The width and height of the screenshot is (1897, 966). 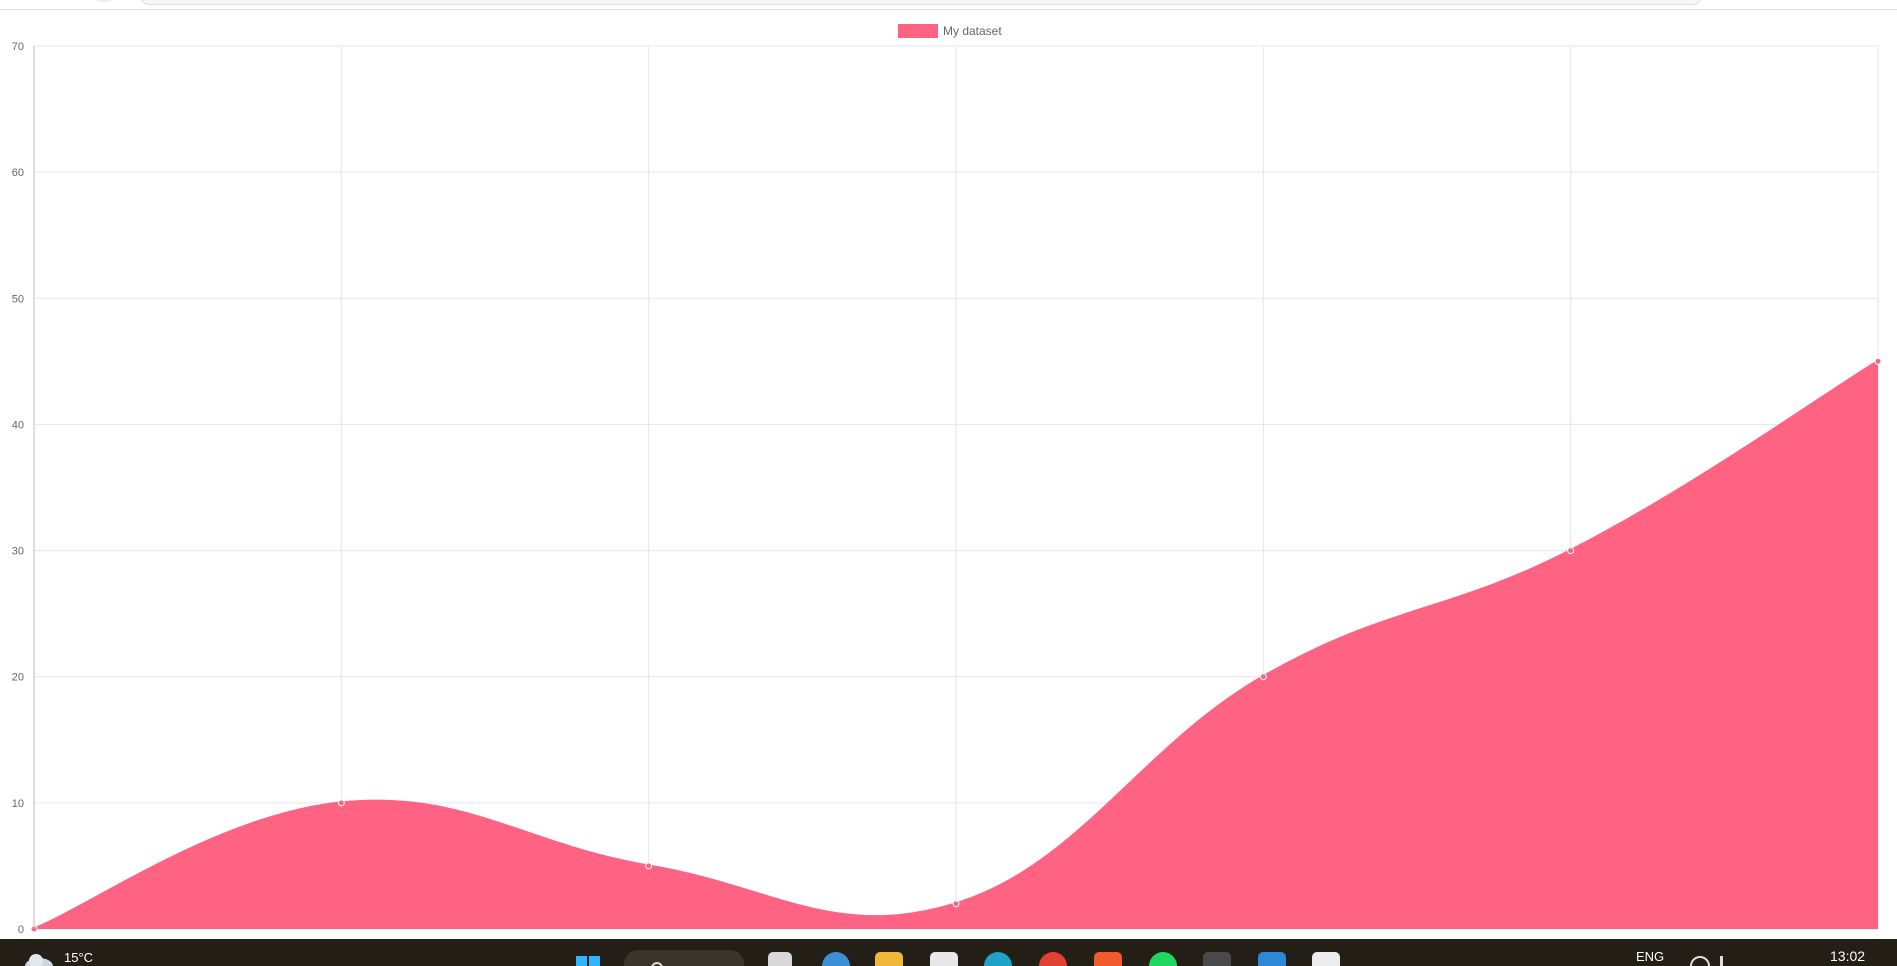 I want to click on chart-axes: 0 10 20 30 40 50 60 70, so click(x=23, y=488).